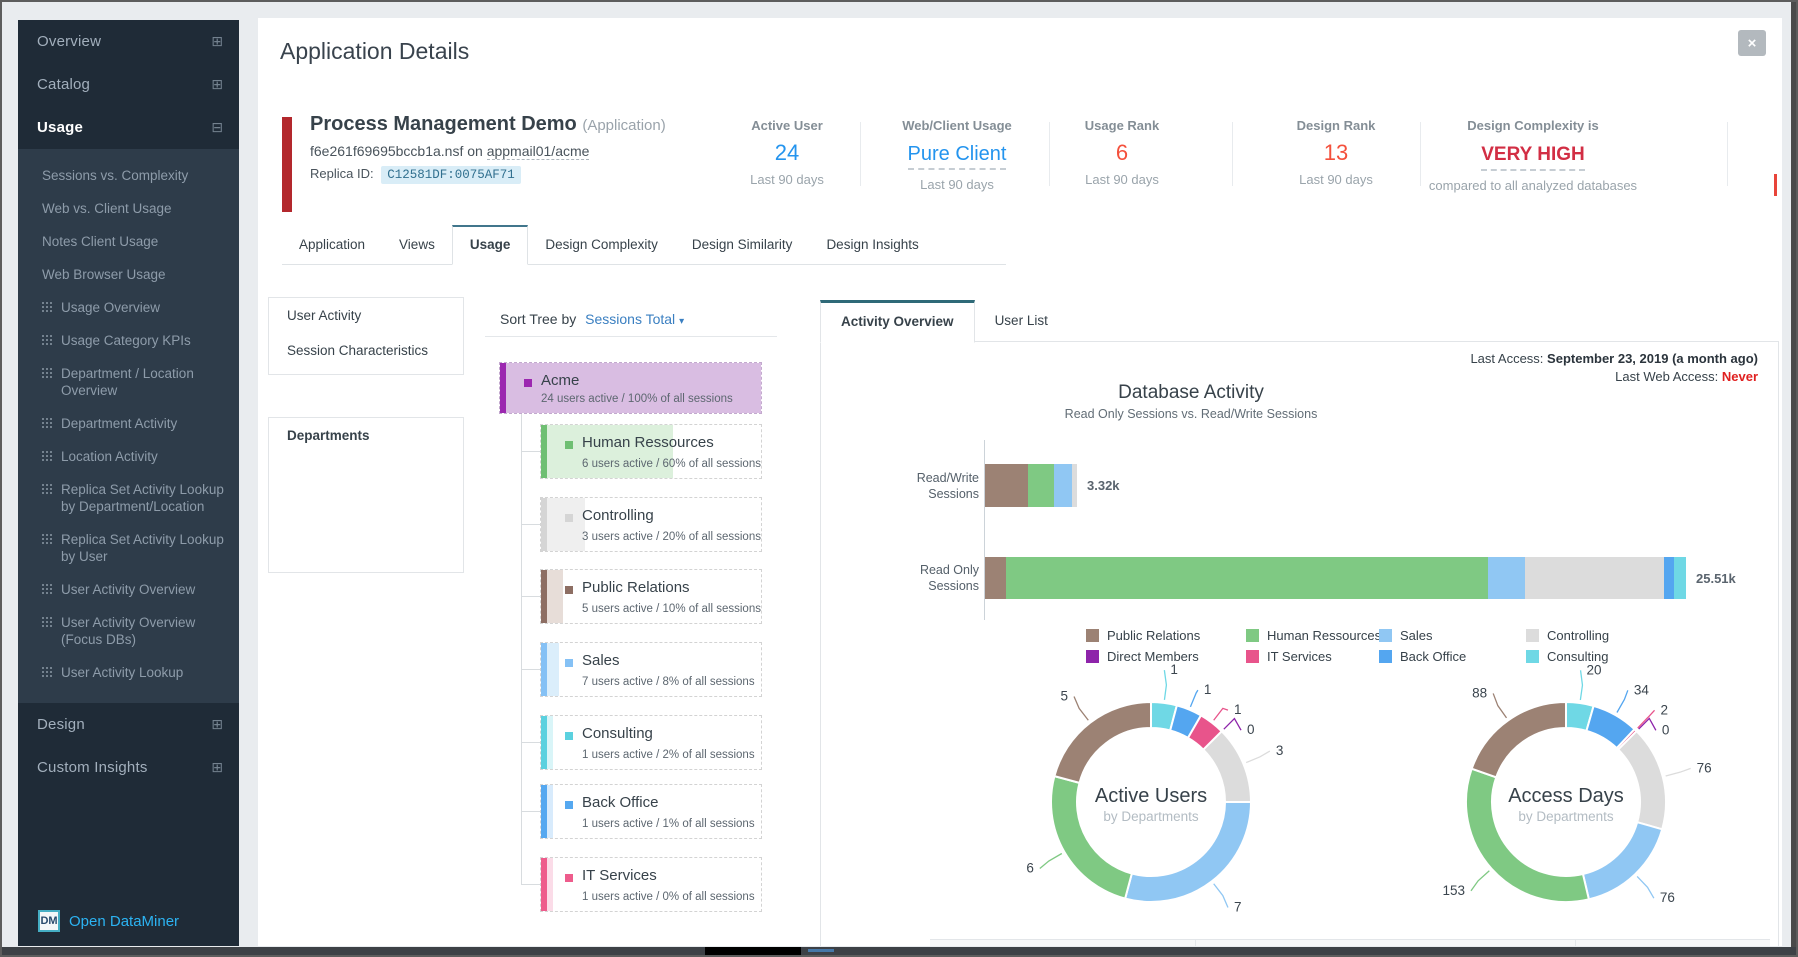 The image size is (1798, 957). What do you see at coordinates (128, 208) in the screenshot?
I see `sidebar-item-web-vs-client-usage: Web vs. Client Usage` at bounding box center [128, 208].